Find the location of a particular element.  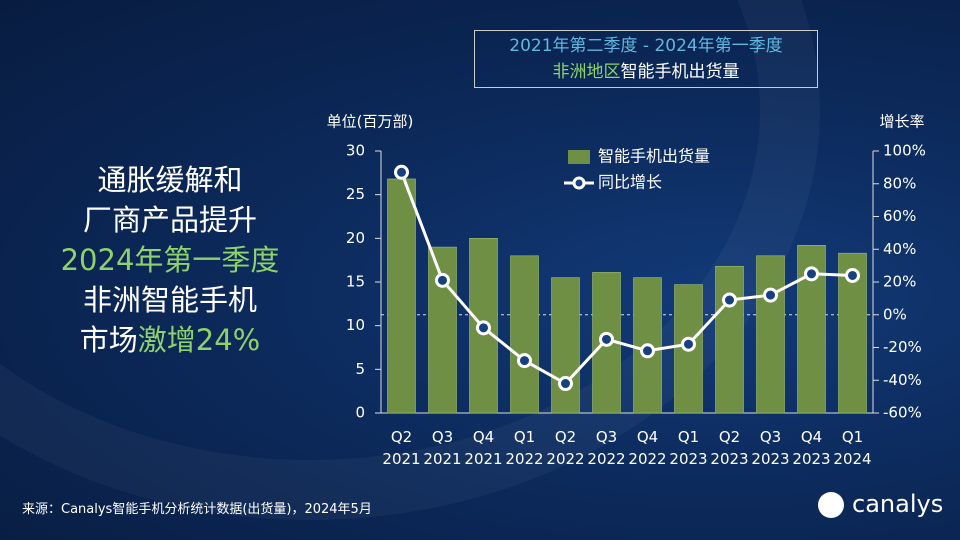

x-tick-label: Q4 2022 is located at coordinates (647, 448).